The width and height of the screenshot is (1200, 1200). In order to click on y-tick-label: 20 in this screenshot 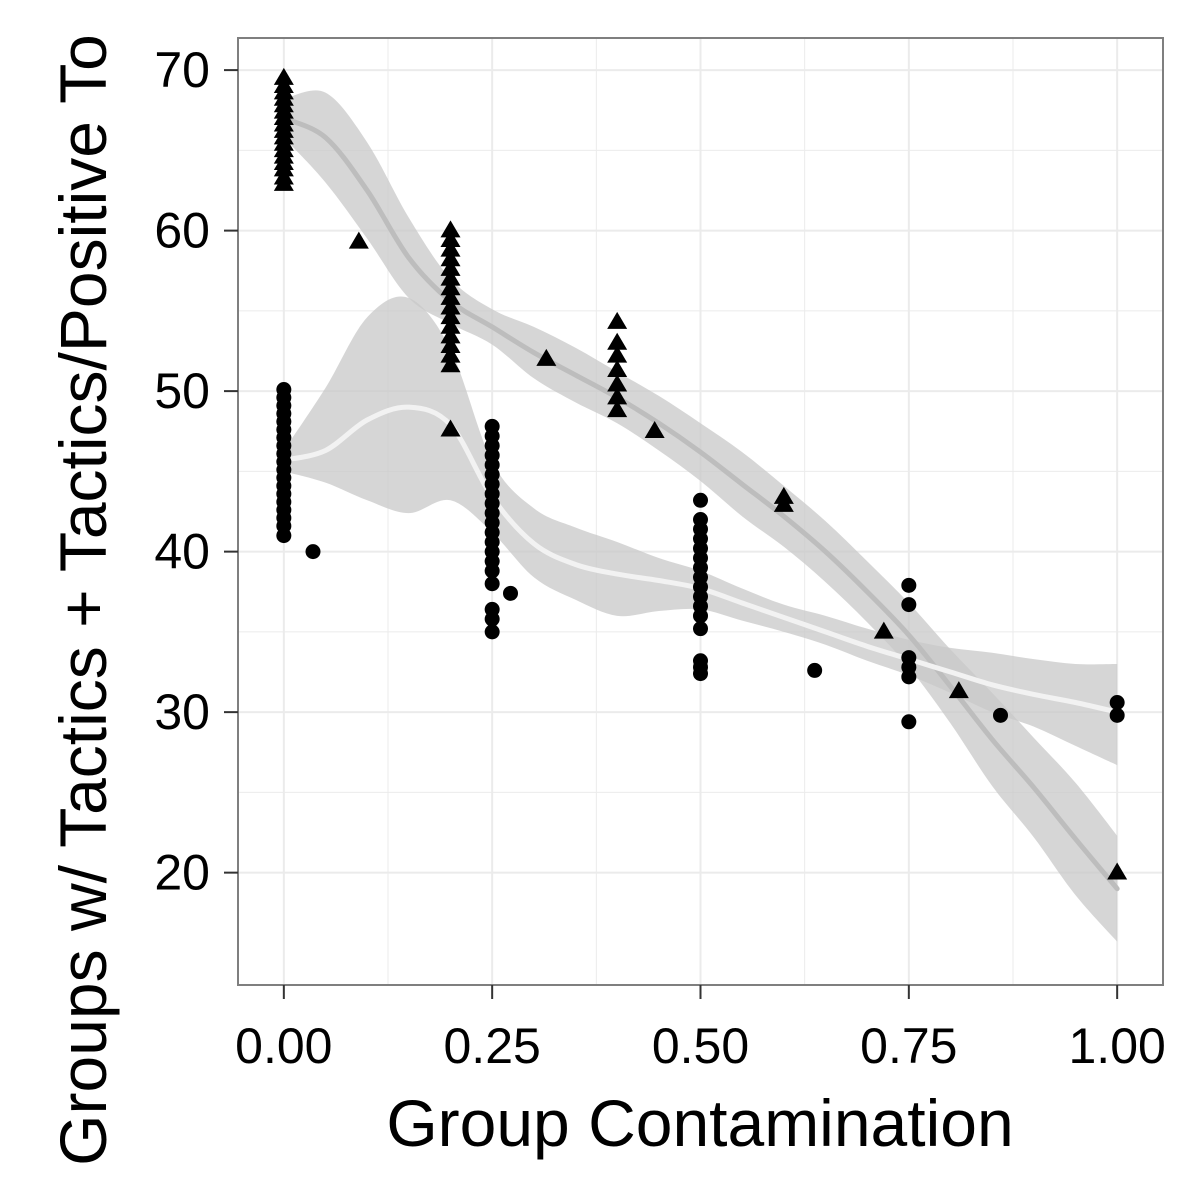, I will do `click(182, 873)`.